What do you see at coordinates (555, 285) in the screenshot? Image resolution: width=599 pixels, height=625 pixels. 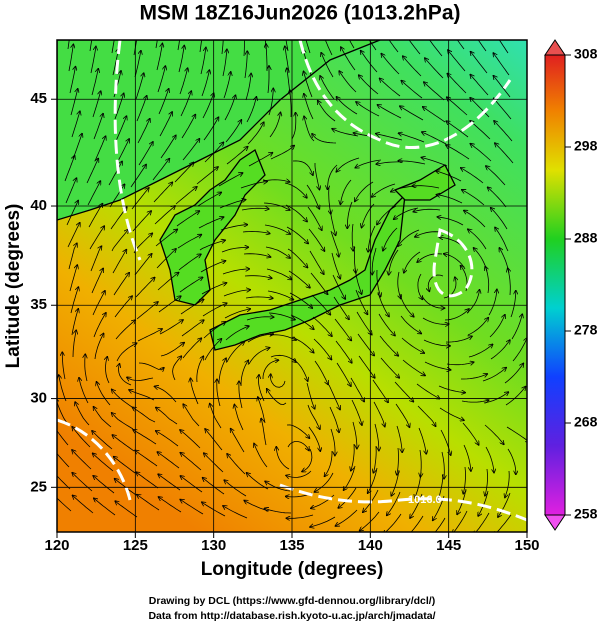 I see `colorbar` at bounding box center [555, 285].